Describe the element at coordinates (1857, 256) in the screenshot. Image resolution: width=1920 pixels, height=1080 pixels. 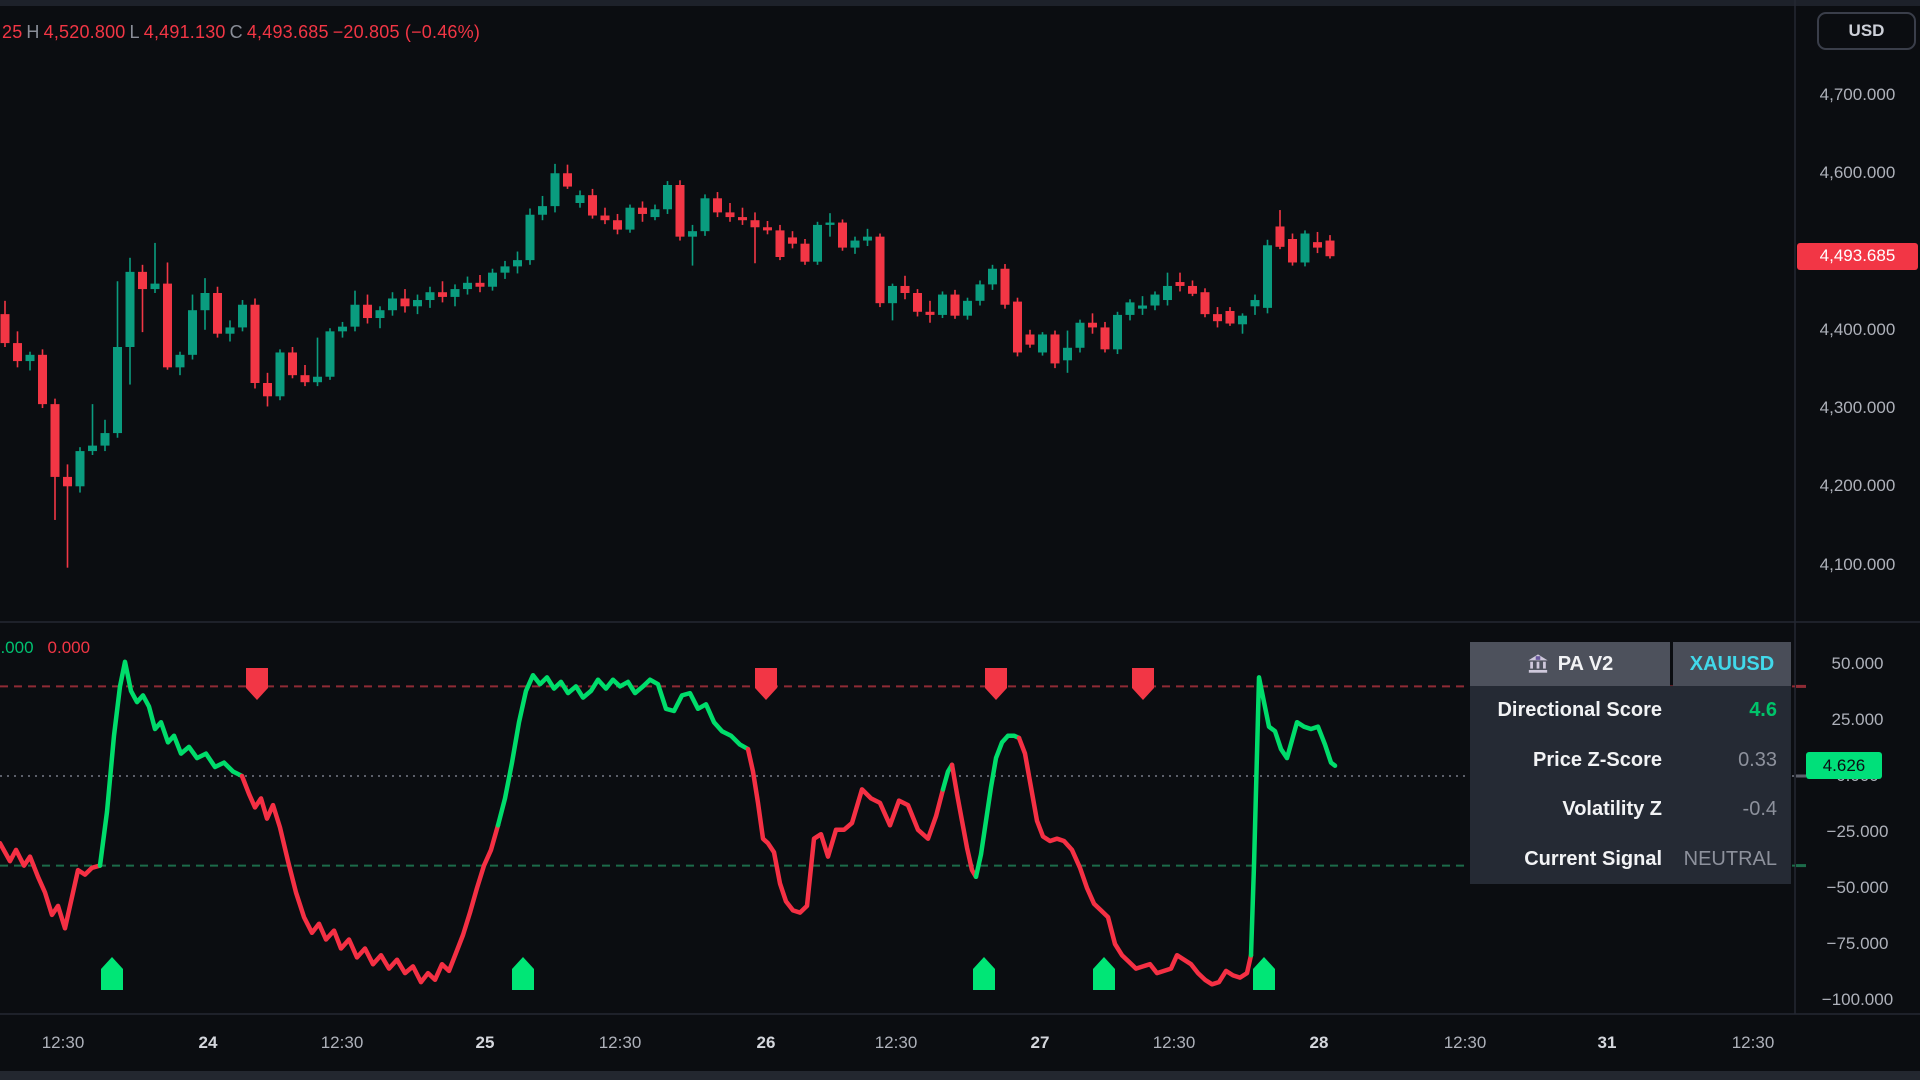
I see `last-price-badge: 4,493.685` at that location.